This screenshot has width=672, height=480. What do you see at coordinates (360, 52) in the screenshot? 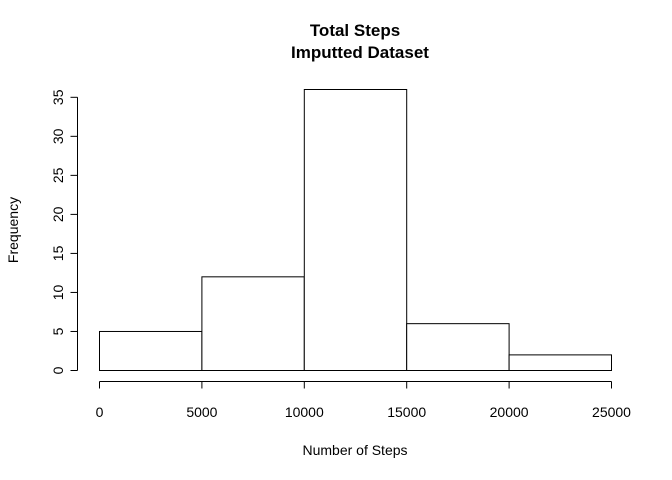
I see `chart-subtitle: Imputted Dataset` at bounding box center [360, 52].